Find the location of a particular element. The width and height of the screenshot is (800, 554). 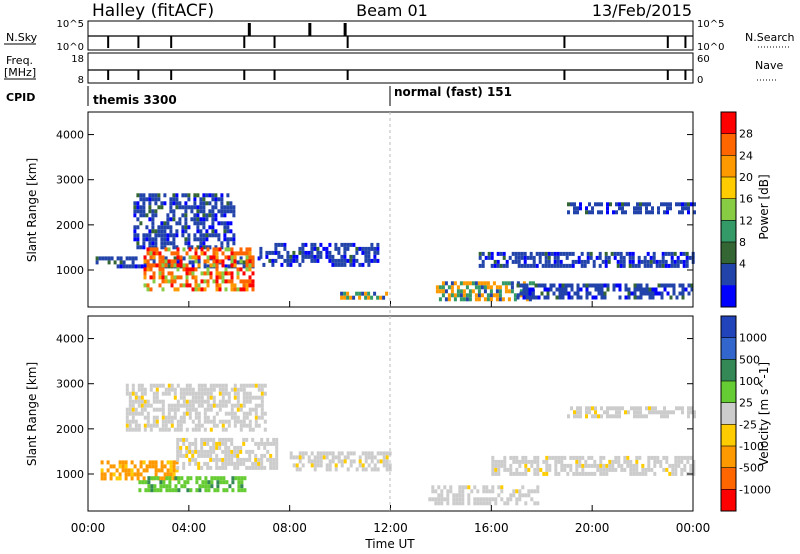

colorbar-segment is located at coordinates (728, 188).